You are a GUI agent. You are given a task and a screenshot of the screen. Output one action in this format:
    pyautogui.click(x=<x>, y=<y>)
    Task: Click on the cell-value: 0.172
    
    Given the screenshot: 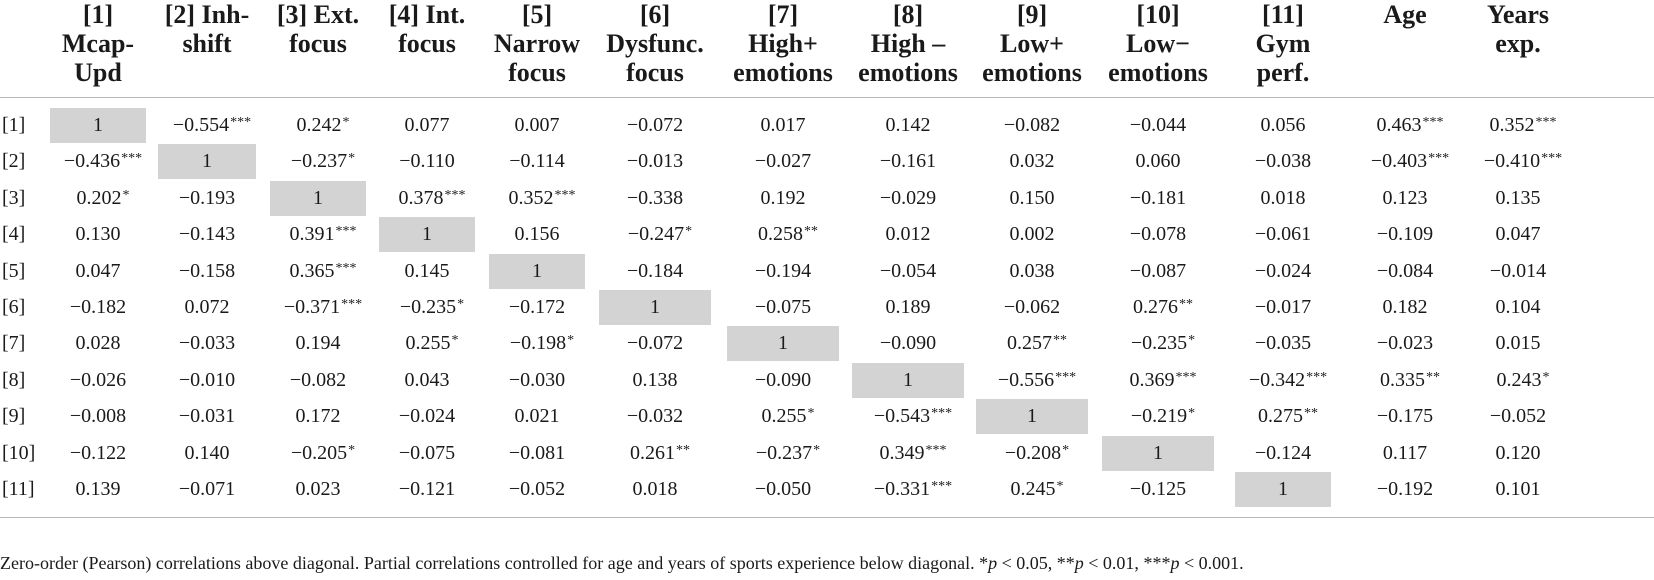 What is the action you would take?
    pyautogui.click(x=318, y=416)
    